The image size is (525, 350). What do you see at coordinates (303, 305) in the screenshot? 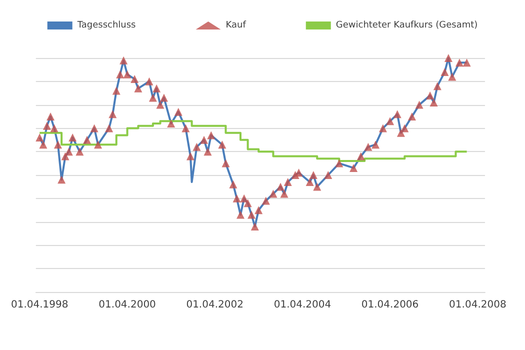
I see `x-tick-label: 01.04.2004` at bounding box center [303, 305].